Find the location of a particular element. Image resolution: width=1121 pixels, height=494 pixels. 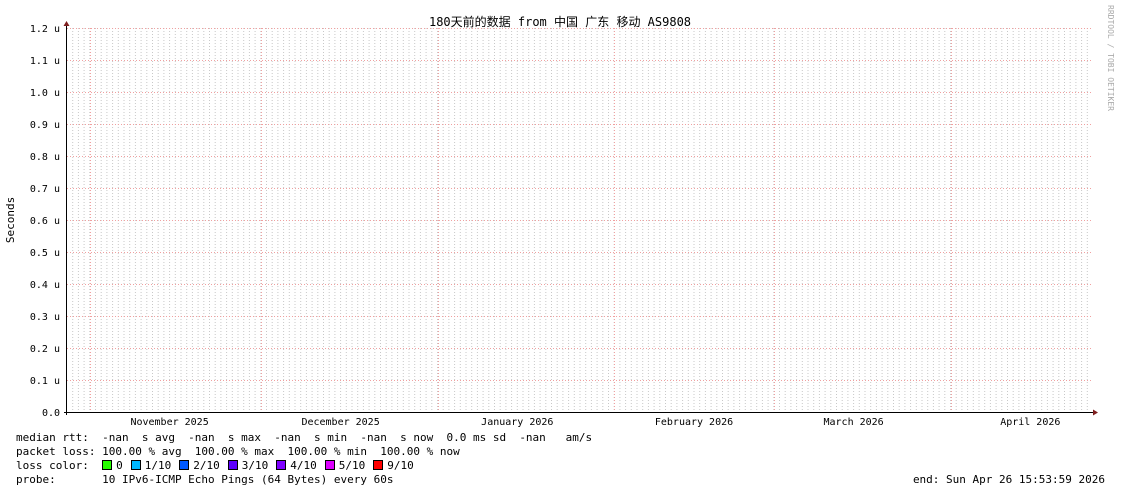

x-tick-label: March 2026 is located at coordinates (853, 422).